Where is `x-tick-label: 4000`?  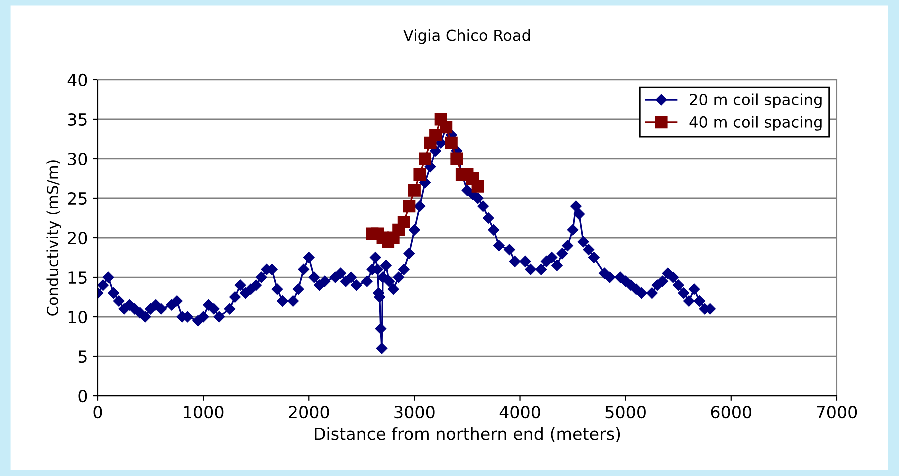
x-tick-label: 4000 is located at coordinates (520, 412).